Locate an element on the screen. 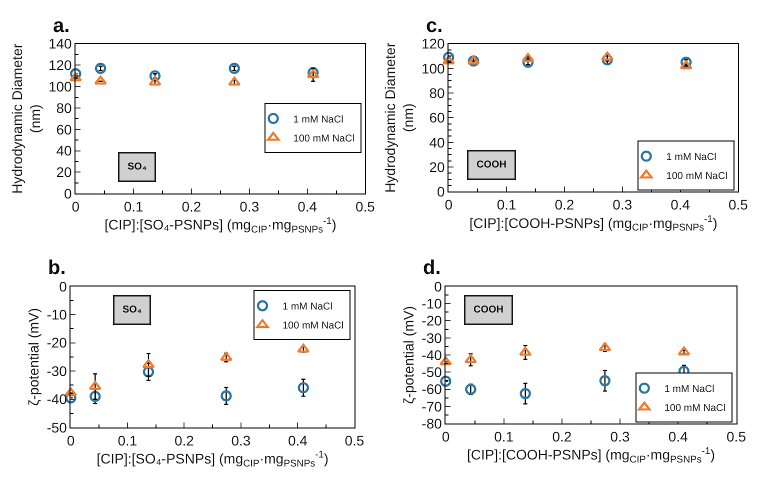  y-tick-label: -80 is located at coordinates (432, 424).